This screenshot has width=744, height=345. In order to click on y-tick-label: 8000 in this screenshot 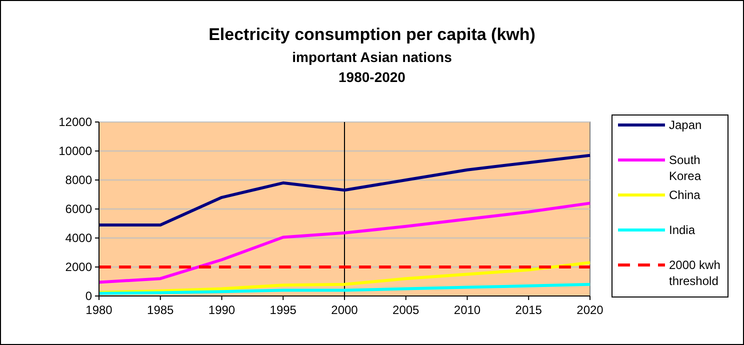, I will do `click(78, 180)`.